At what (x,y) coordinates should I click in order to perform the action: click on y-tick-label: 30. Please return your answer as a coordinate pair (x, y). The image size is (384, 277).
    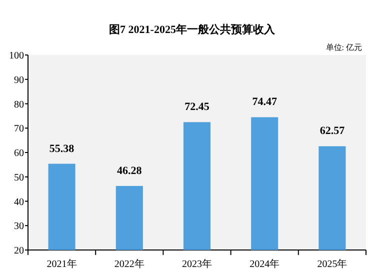
    Looking at the image, I should click on (19, 226).